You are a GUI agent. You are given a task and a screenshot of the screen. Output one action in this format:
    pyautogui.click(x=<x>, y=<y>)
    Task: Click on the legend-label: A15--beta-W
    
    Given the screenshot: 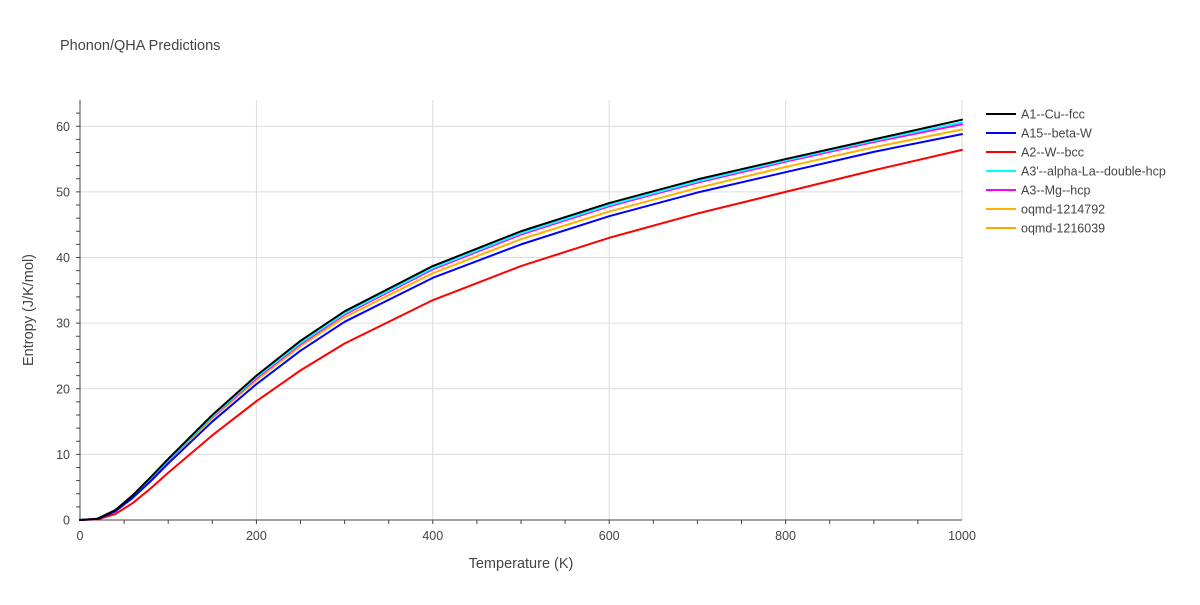 What is the action you would take?
    pyautogui.click(x=1056, y=134)
    